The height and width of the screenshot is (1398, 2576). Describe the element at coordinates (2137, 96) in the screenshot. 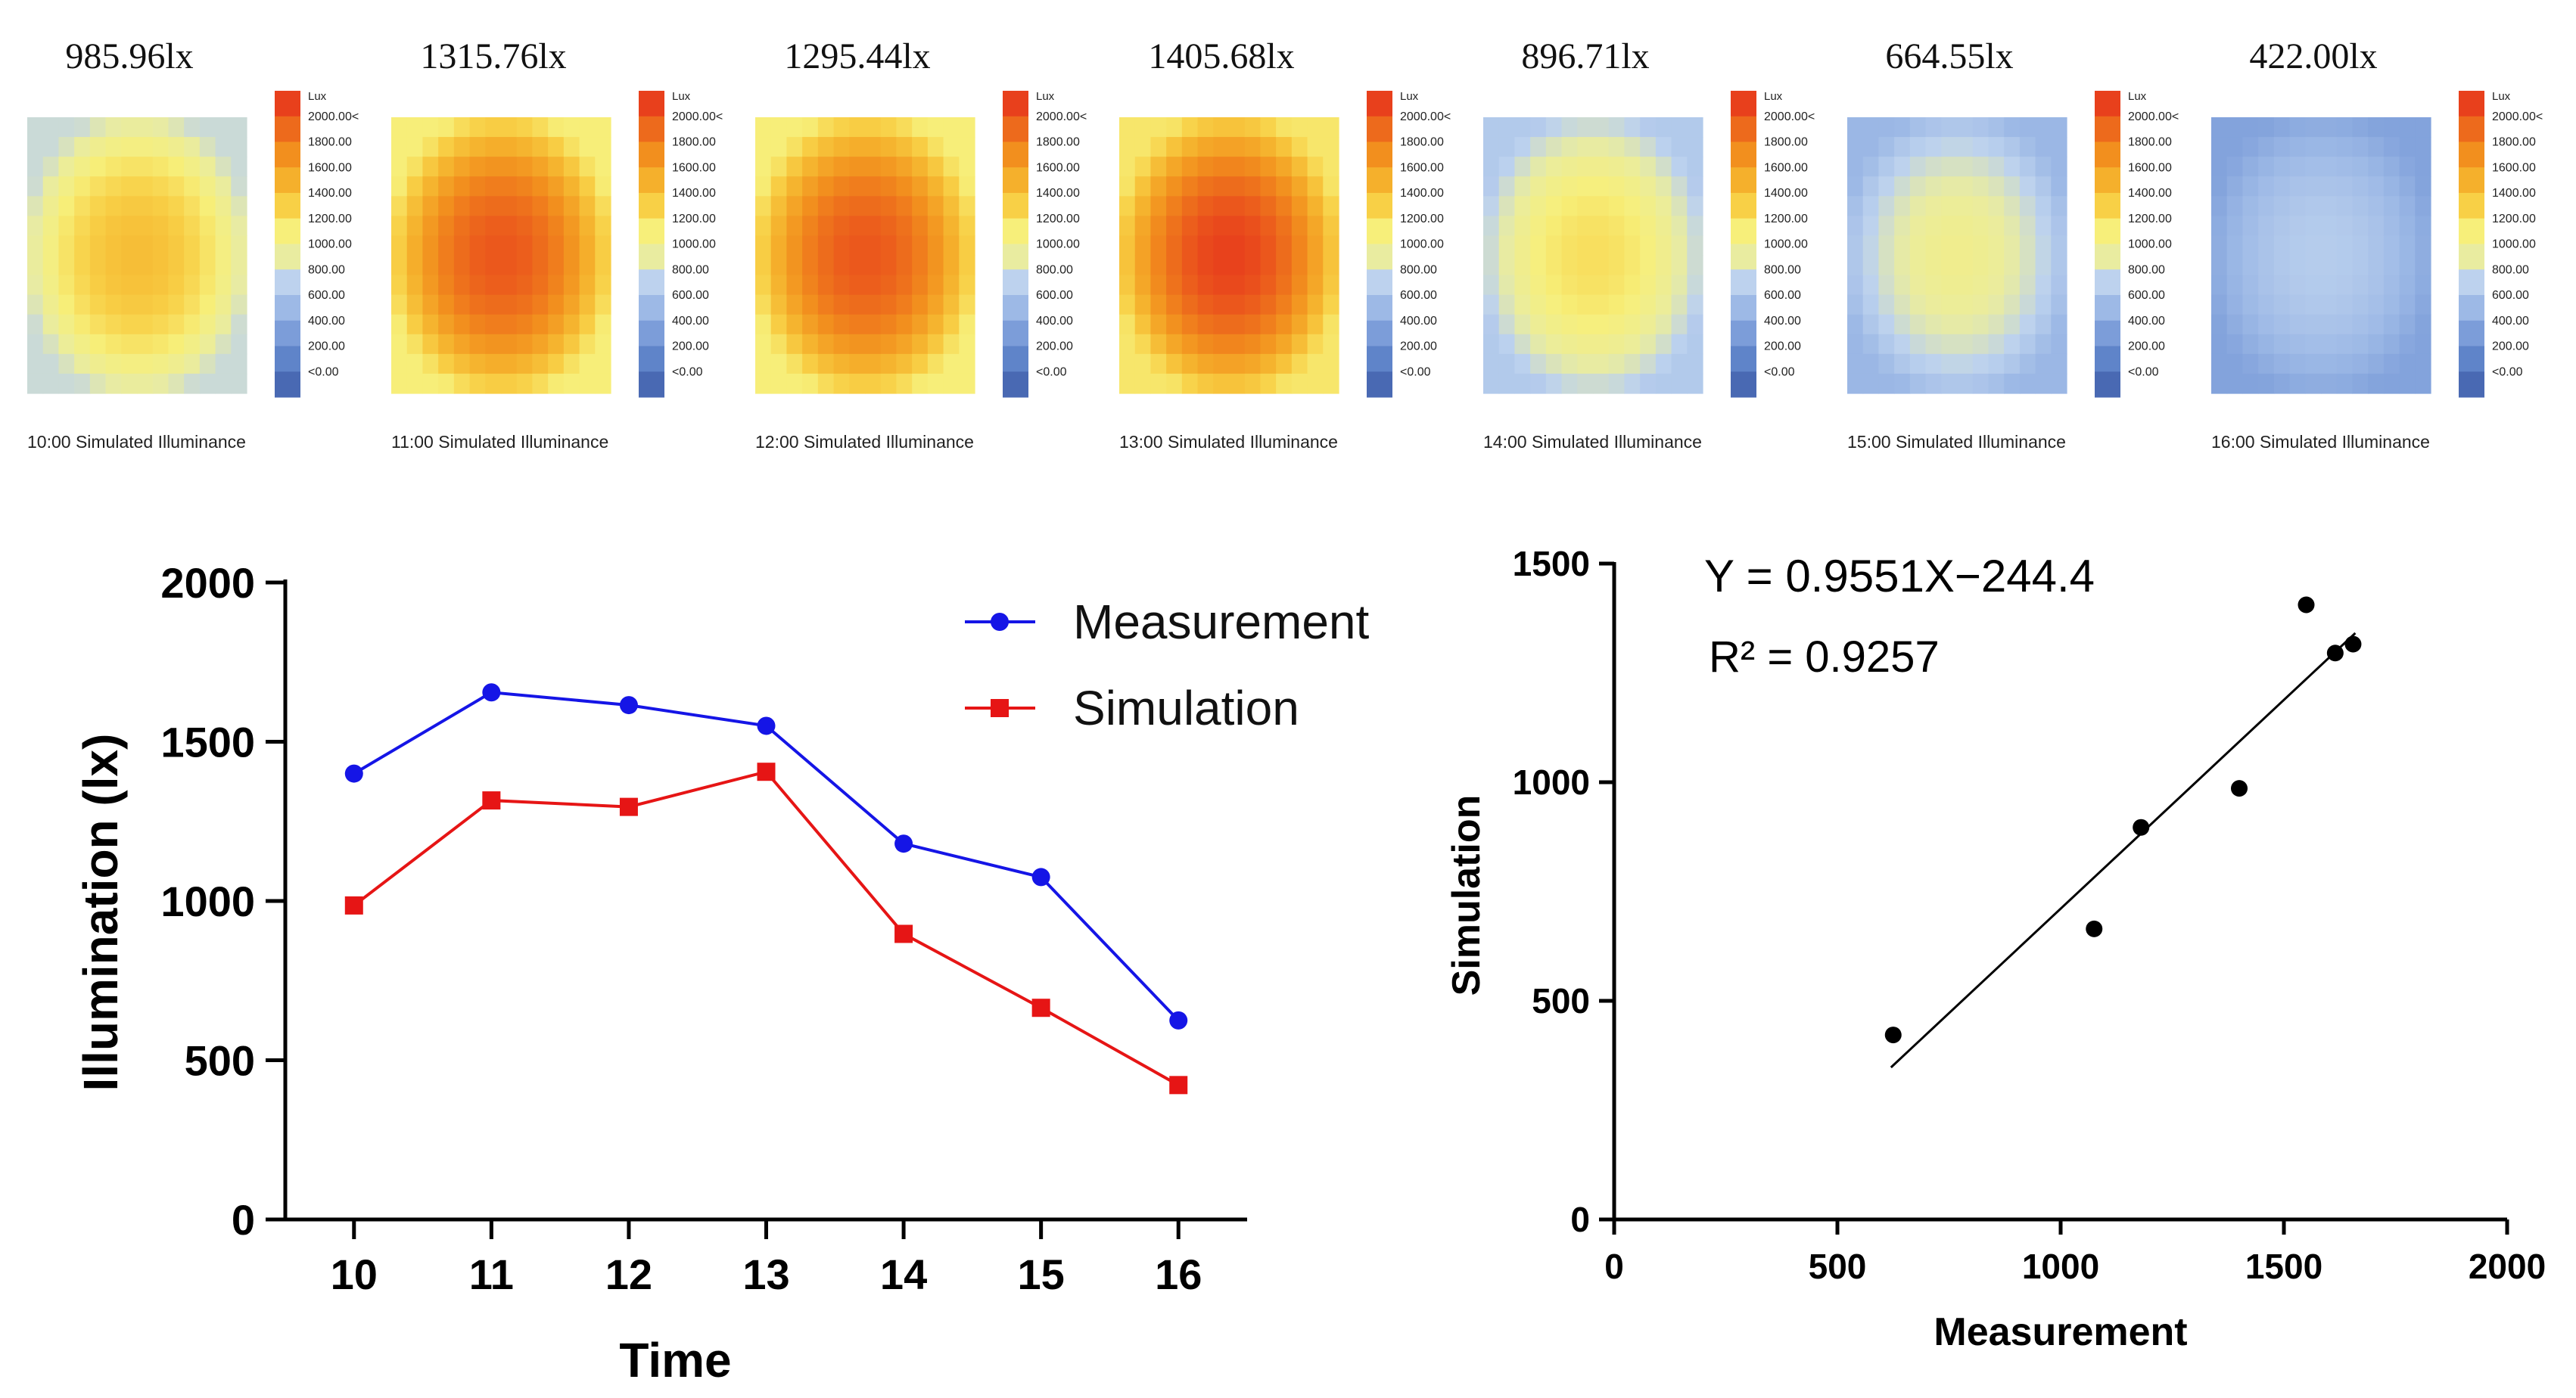

I see `legend-unit: Lux` at that location.